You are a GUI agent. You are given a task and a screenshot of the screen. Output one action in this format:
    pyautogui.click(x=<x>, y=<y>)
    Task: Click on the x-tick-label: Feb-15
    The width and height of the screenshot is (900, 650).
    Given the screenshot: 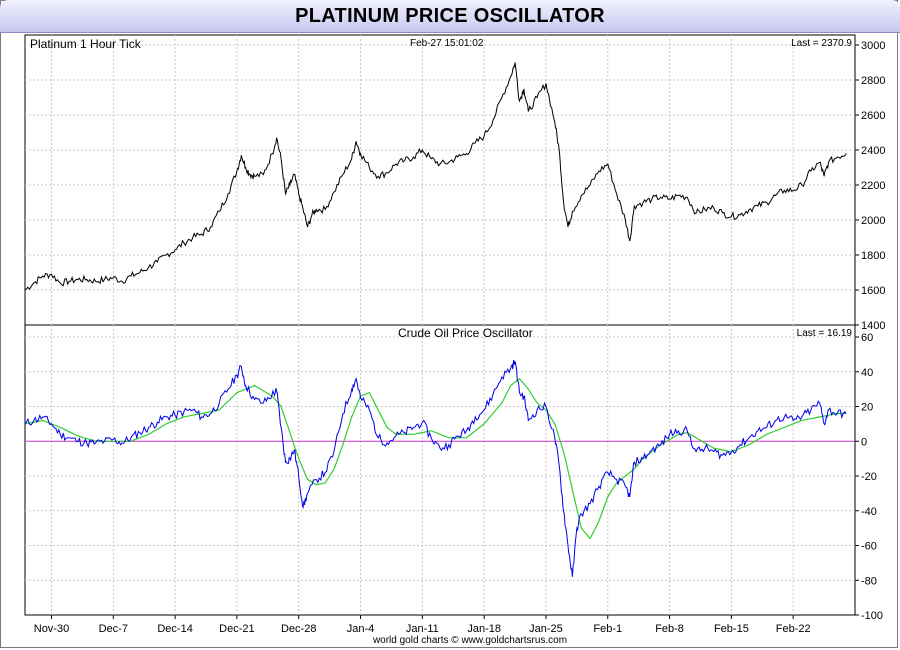 What is the action you would take?
    pyautogui.click(x=731, y=629)
    